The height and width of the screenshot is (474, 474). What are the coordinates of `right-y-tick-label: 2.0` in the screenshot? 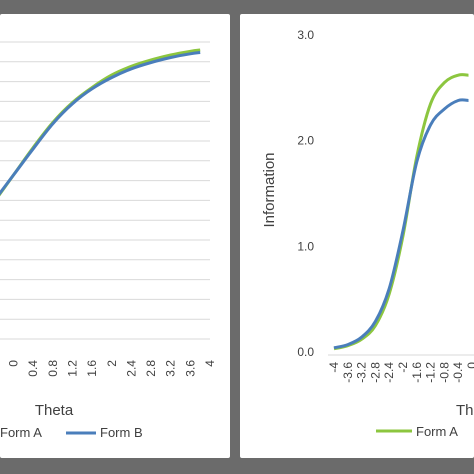 It's located at (305, 141).